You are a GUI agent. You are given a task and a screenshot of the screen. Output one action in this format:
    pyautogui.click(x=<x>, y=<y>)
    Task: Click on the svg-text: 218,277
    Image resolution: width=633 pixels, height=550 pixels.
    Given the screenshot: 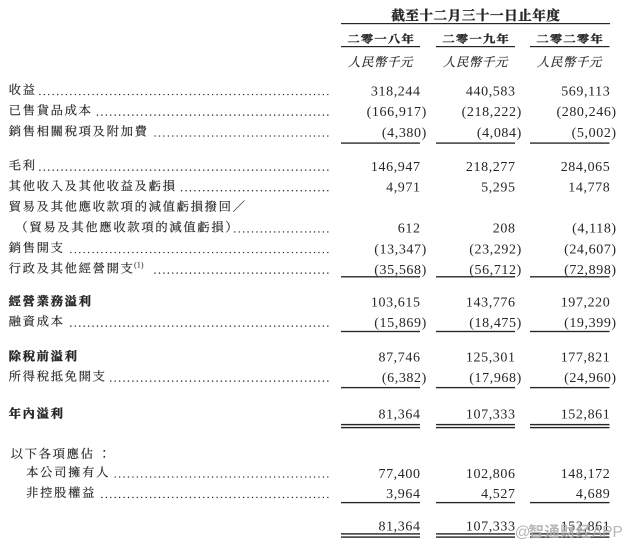 What is the action you would take?
    pyautogui.click(x=491, y=167)
    